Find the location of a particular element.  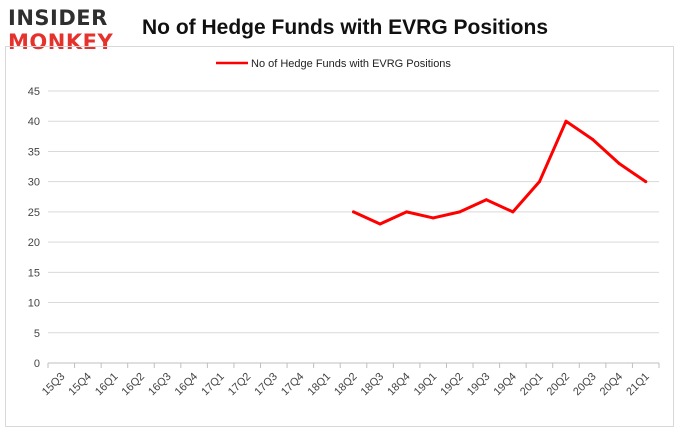

insider-monkey-logo: INSIDER MONKEY is located at coordinates (68, 31).